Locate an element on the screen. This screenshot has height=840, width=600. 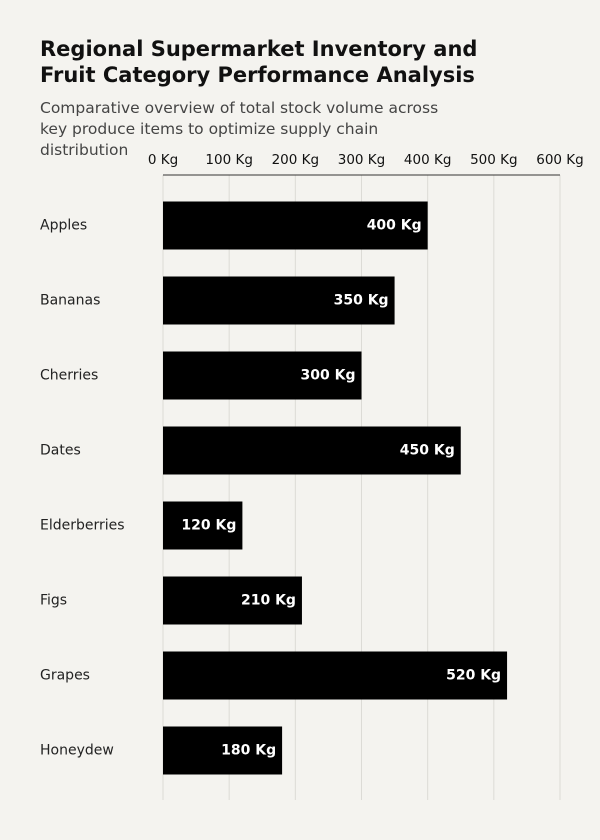
x-tick-label: 600 Kg is located at coordinates (559, 160).